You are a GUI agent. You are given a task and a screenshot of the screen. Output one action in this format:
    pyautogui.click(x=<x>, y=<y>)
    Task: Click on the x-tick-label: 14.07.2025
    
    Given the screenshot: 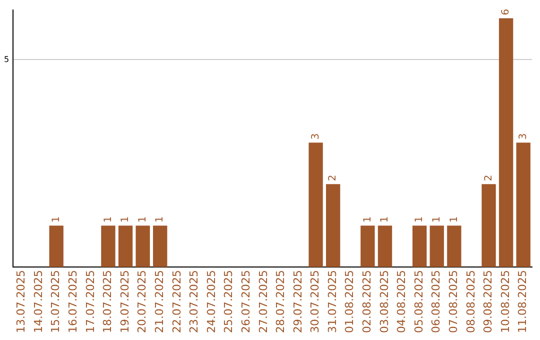 What is the action you would take?
    pyautogui.click(x=38, y=302)
    